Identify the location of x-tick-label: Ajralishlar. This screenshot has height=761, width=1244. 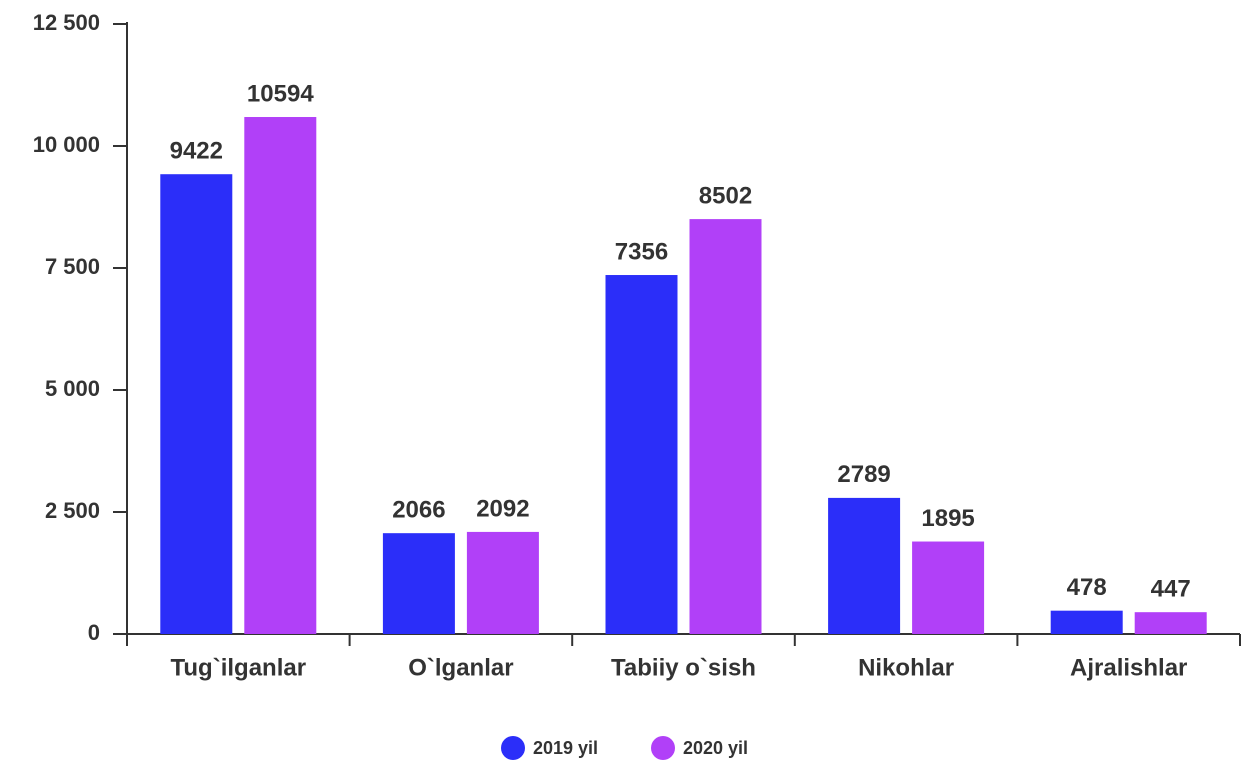
(1128, 667).